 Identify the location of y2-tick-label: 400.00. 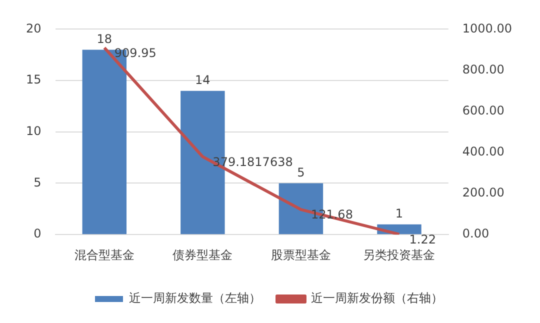
(483, 151).